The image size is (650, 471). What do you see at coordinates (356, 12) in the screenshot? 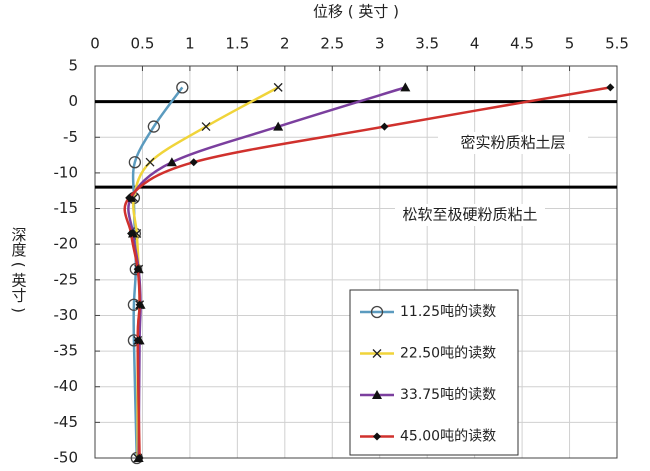
I see `x-axis-title: 位移 ( 英寸 )` at bounding box center [356, 12].